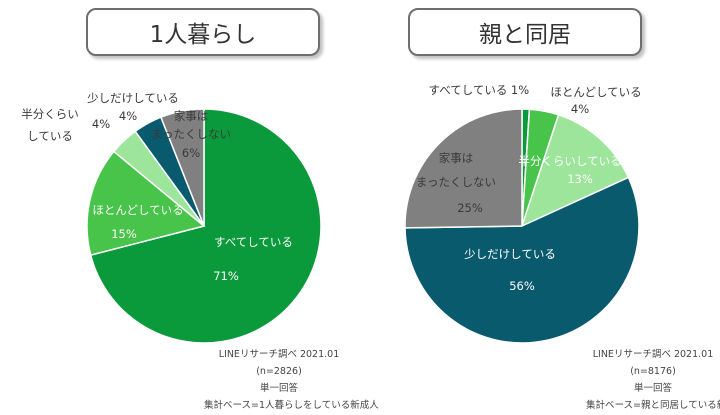 The height and width of the screenshot is (415, 720). I want to click on slice-percent: 71%, so click(226, 276).